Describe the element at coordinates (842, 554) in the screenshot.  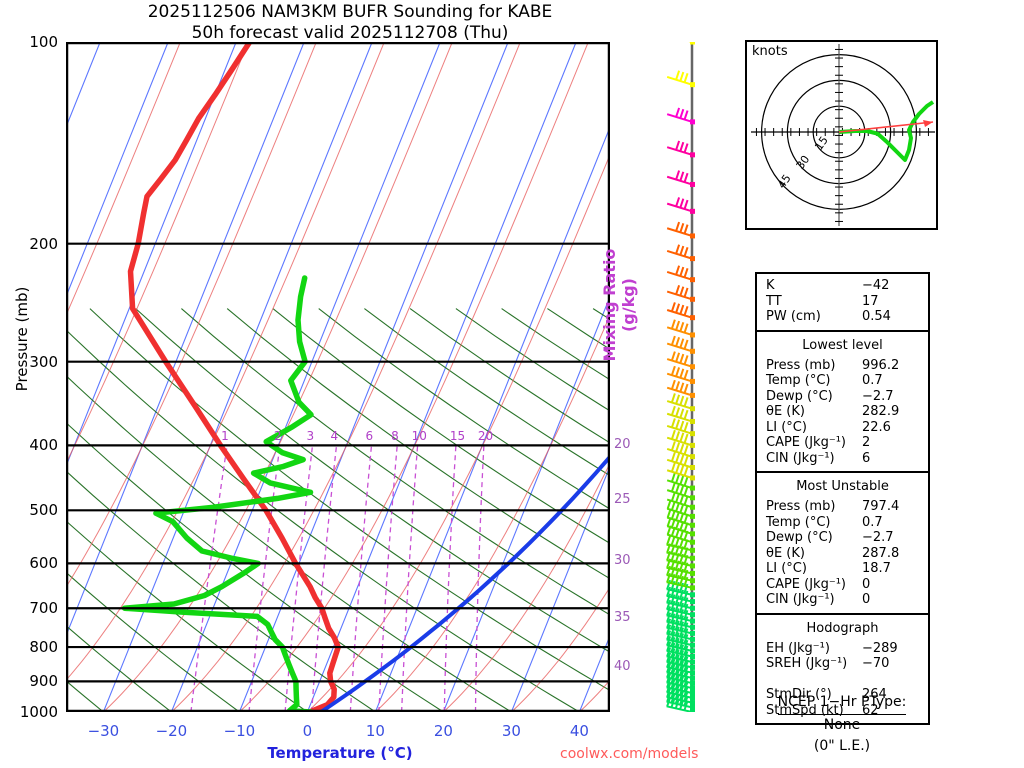
I see `stat-unstable-row: θE (K) 287.8` at that location.